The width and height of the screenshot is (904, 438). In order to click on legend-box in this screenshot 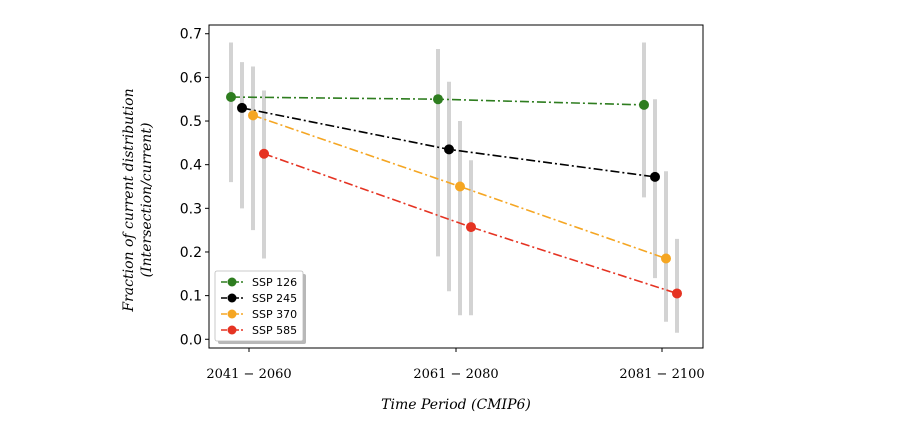, I will do `click(259, 306)`.